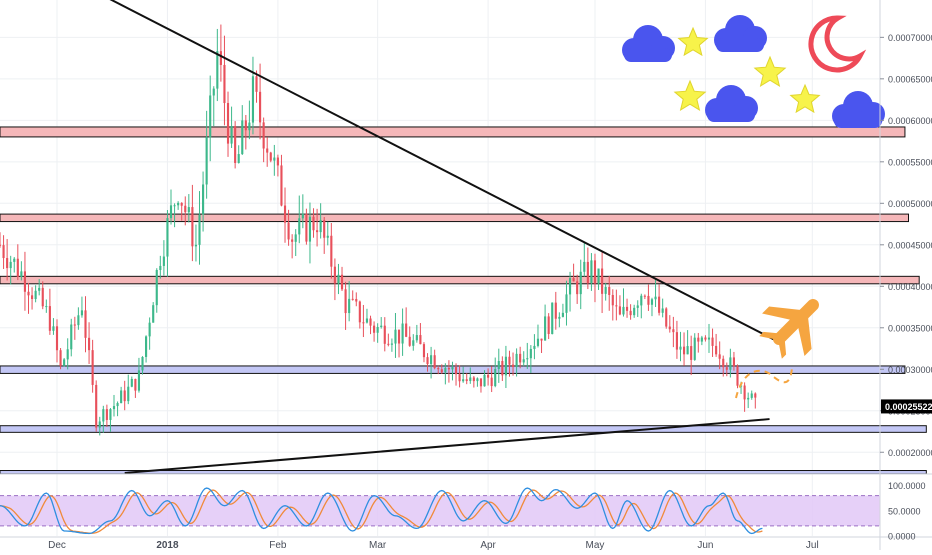 The image size is (932, 555). I want to click on current-price-tag, so click(906, 406).